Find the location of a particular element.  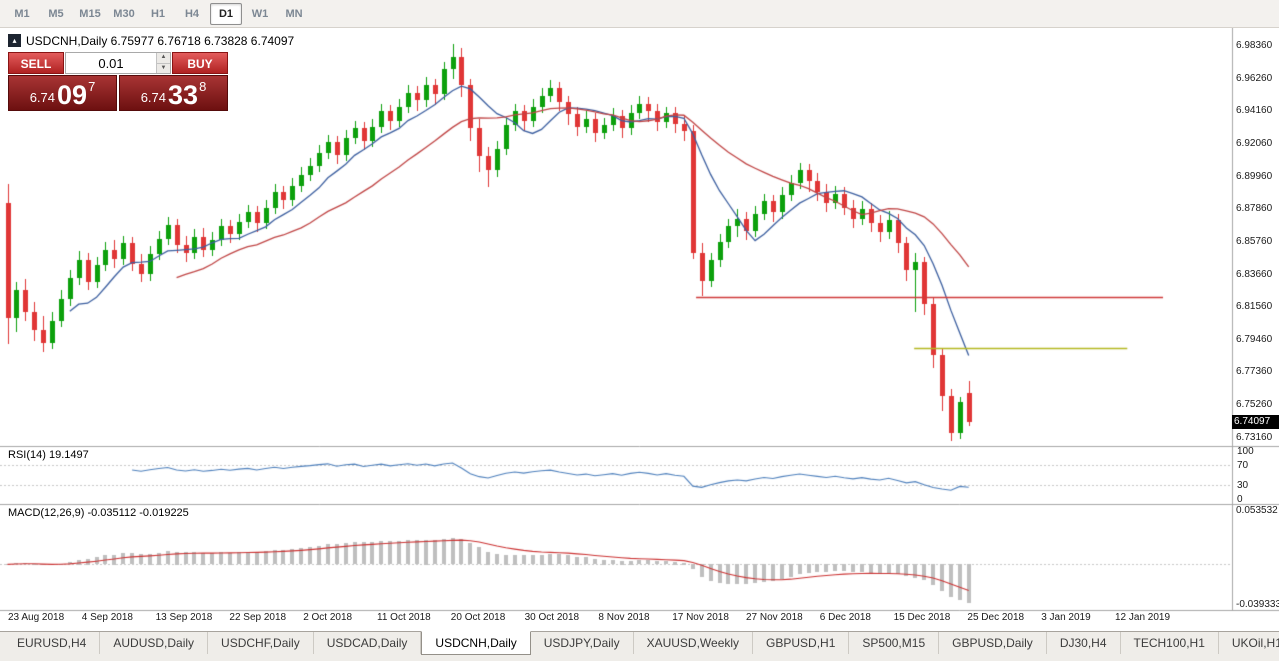

lot-decrease-button: ▼ is located at coordinates (163, 68).